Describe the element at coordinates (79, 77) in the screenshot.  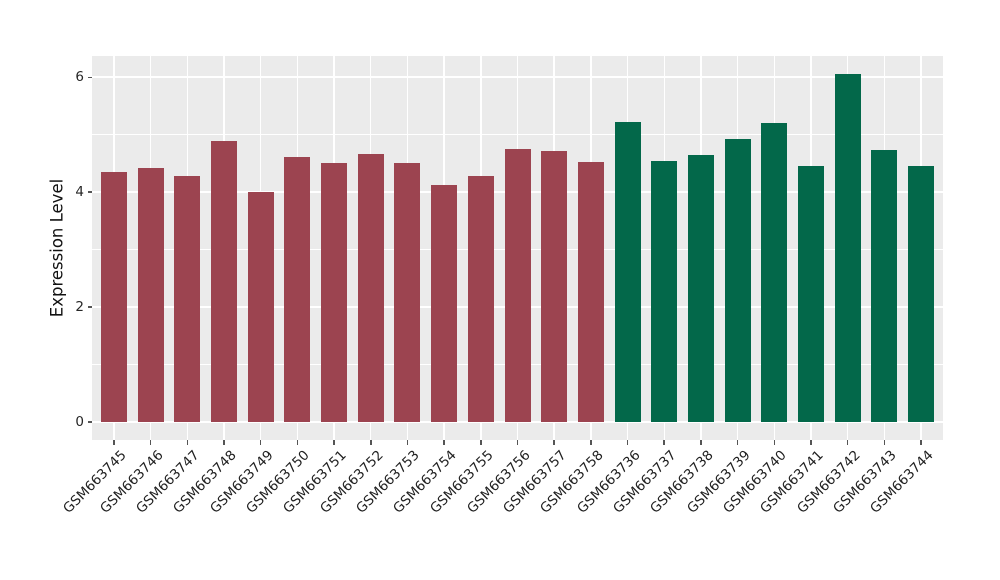
I see `y-axis-tick-label: 6` at that location.